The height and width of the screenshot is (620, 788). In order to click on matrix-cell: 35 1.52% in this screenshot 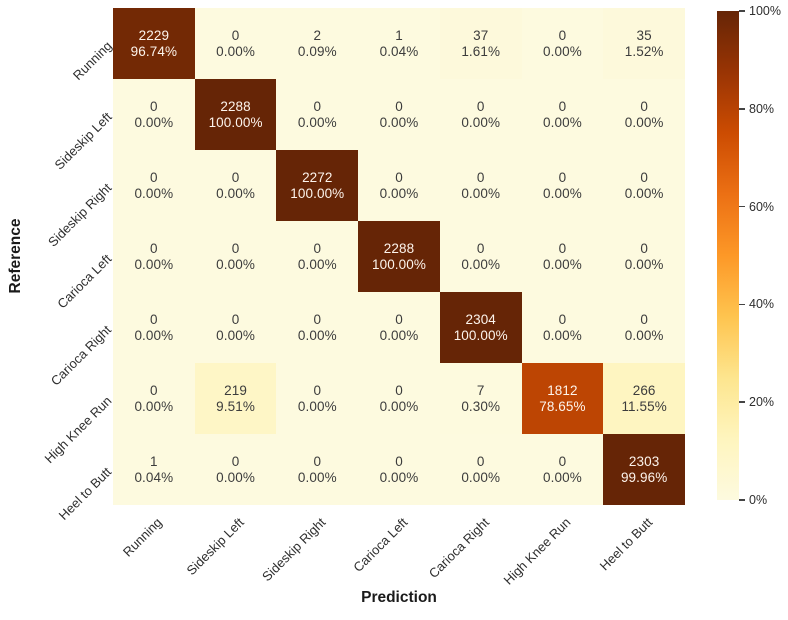, I will do `click(644, 43)`.